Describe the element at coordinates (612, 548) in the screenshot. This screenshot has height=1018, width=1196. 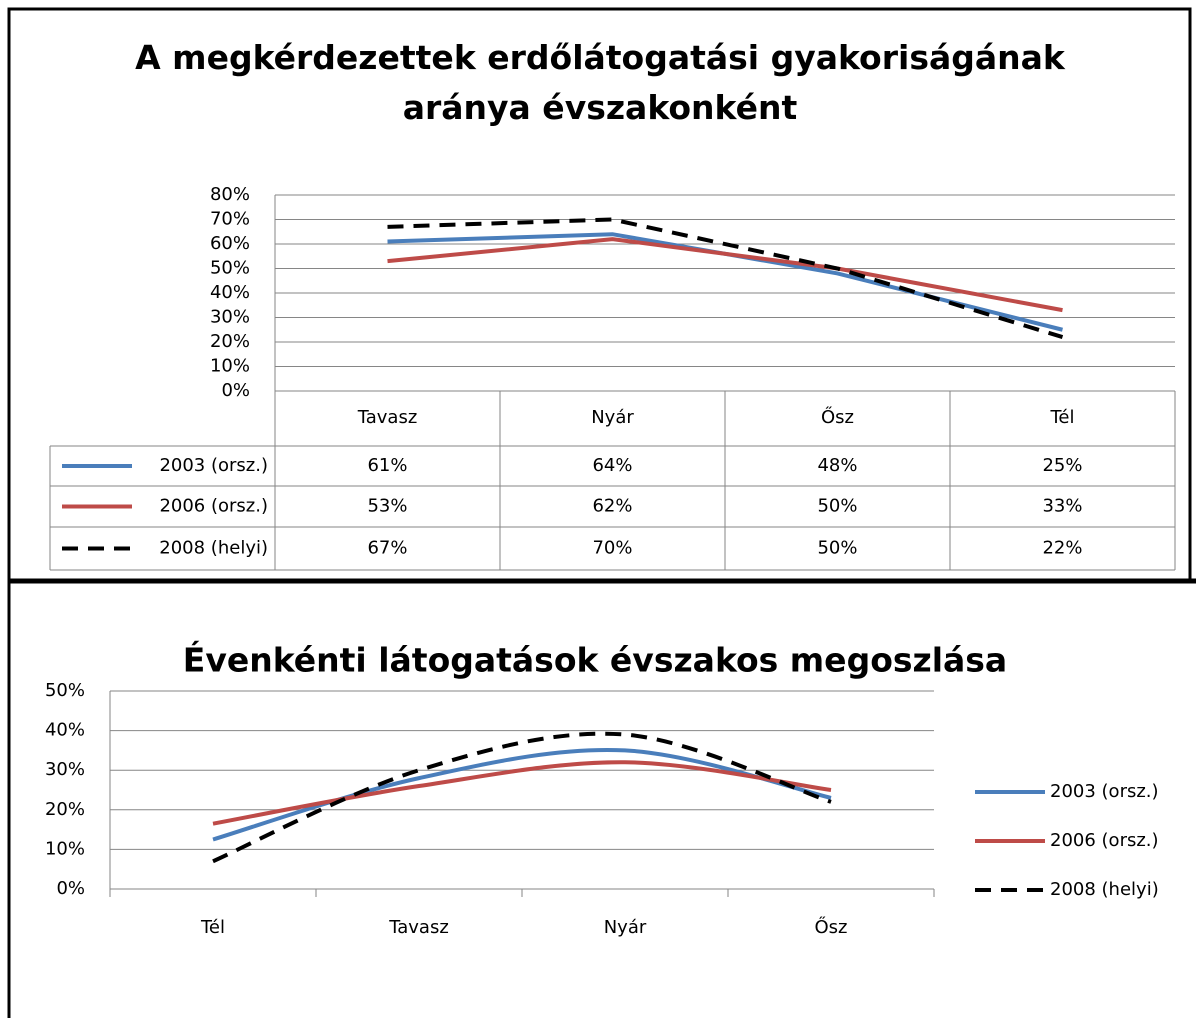
I see `data-label: 70%` at that location.